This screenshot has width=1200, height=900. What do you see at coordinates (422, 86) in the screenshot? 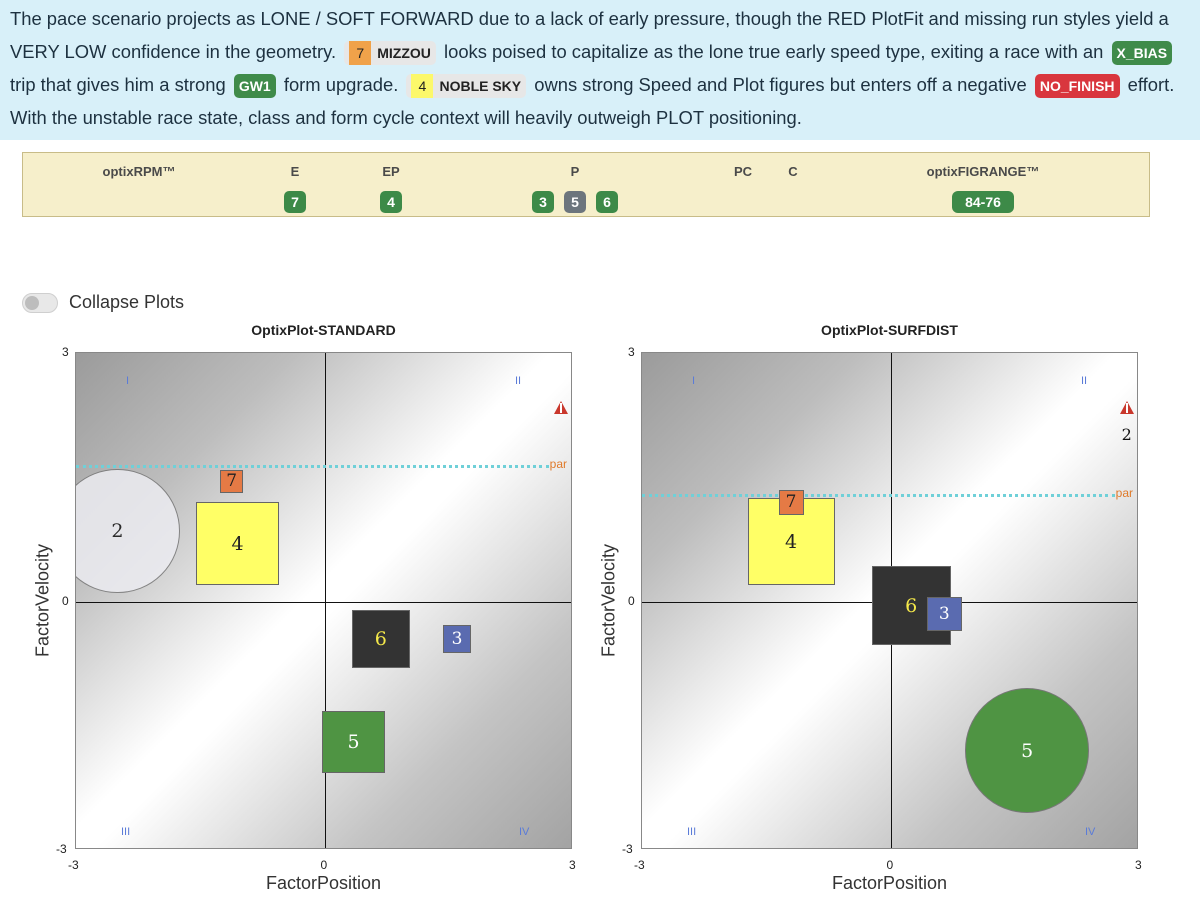
I see `horse-chip-number: 4` at bounding box center [422, 86].